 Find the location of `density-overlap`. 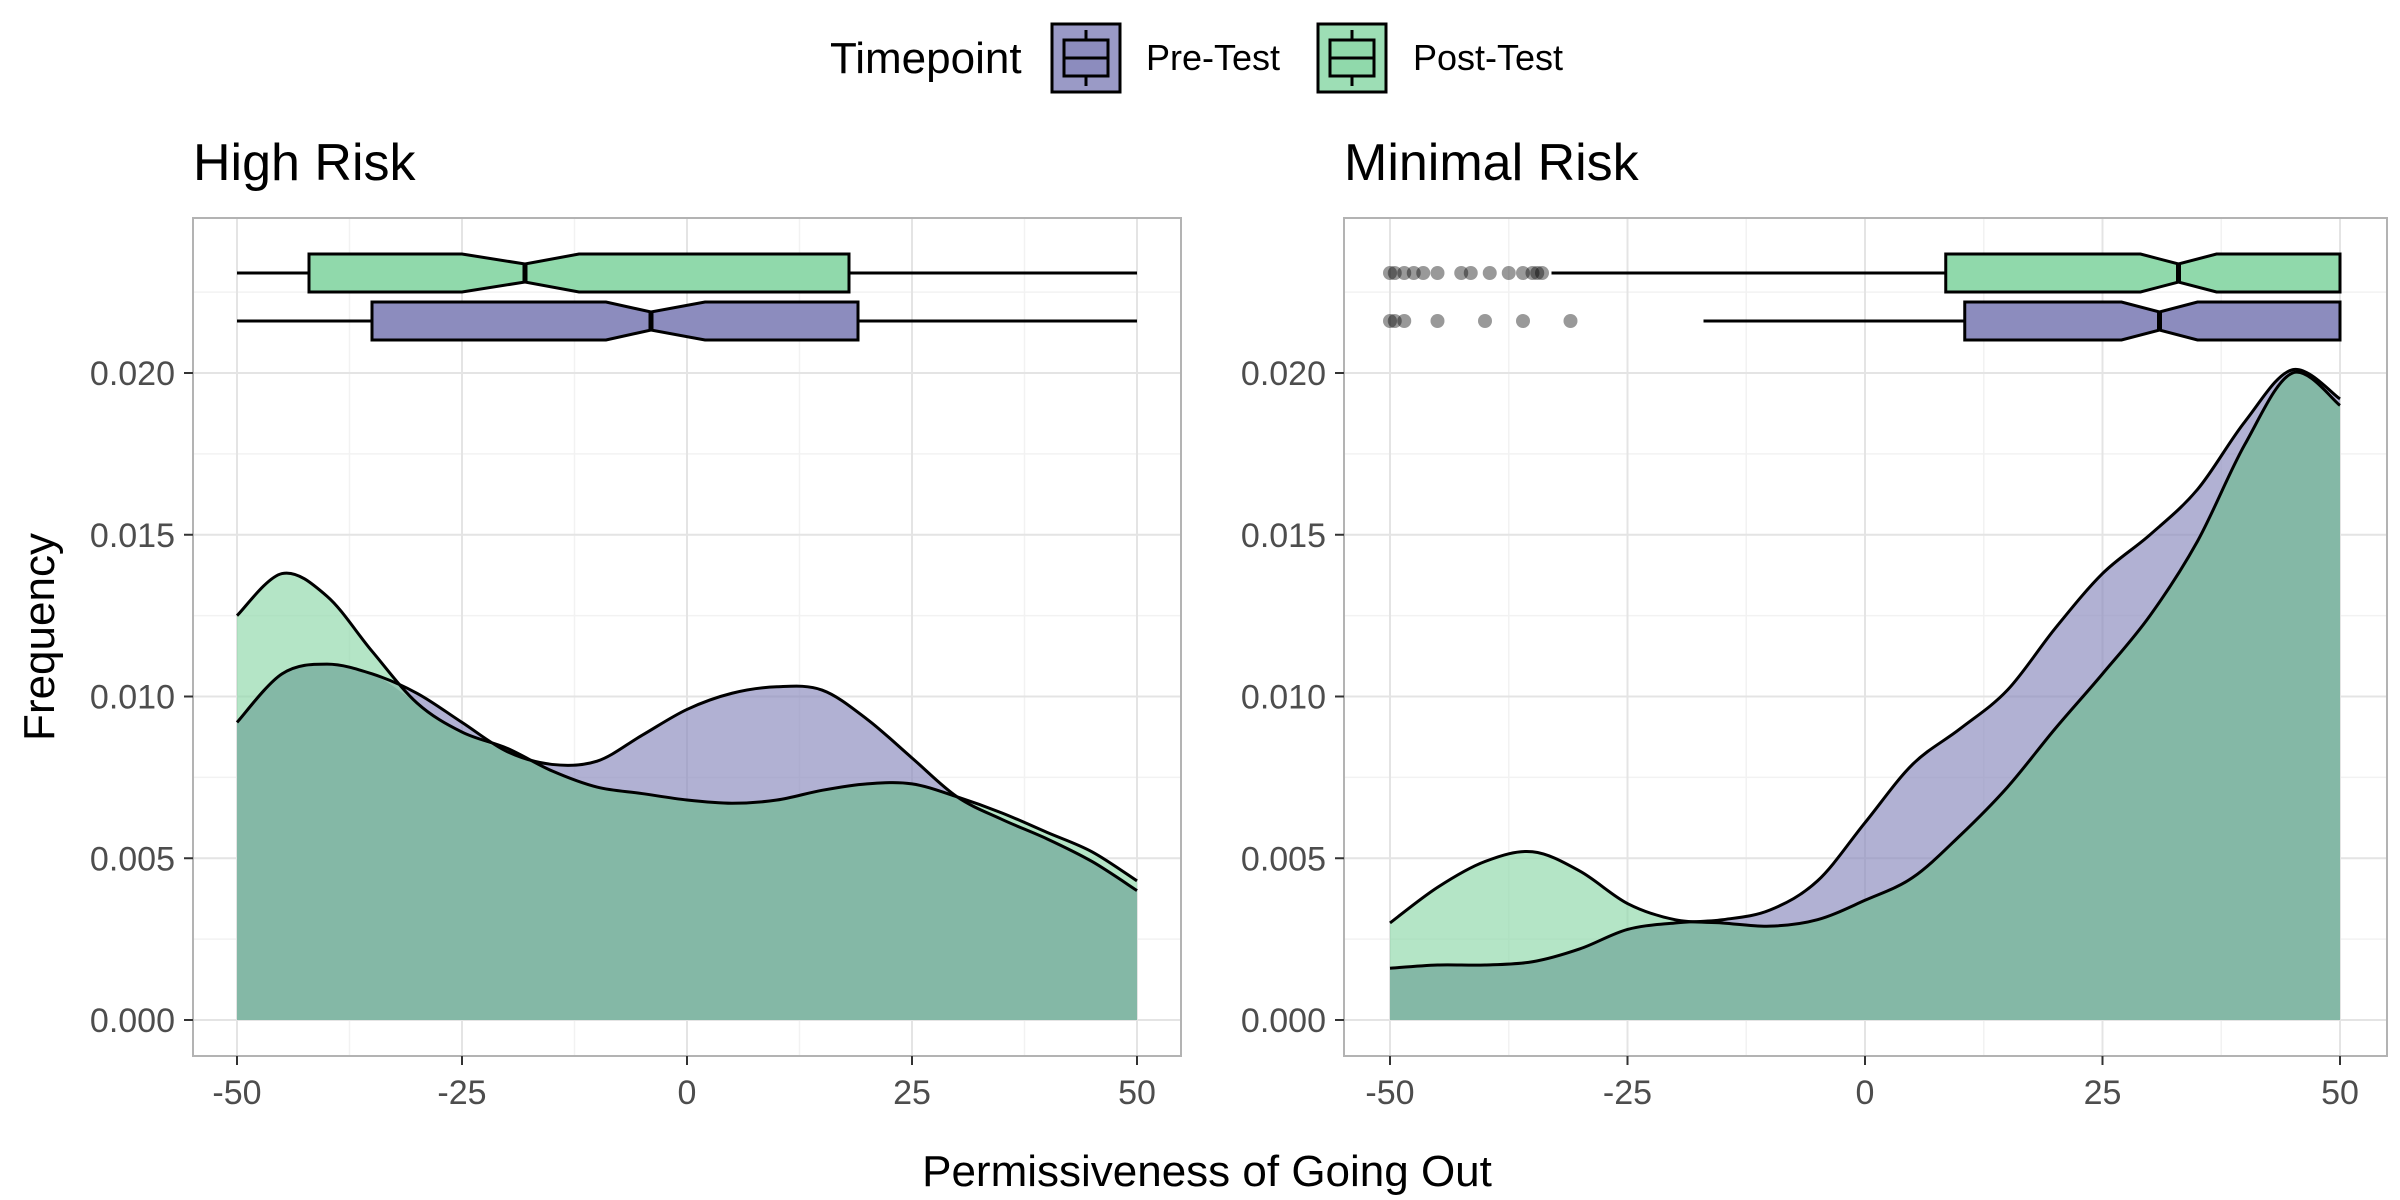

density-overlap is located at coordinates (687, 842).